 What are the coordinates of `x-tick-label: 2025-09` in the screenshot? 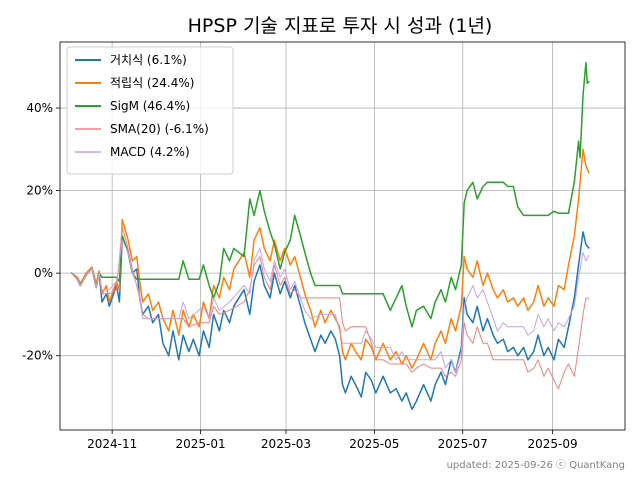 It's located at (552, 444).